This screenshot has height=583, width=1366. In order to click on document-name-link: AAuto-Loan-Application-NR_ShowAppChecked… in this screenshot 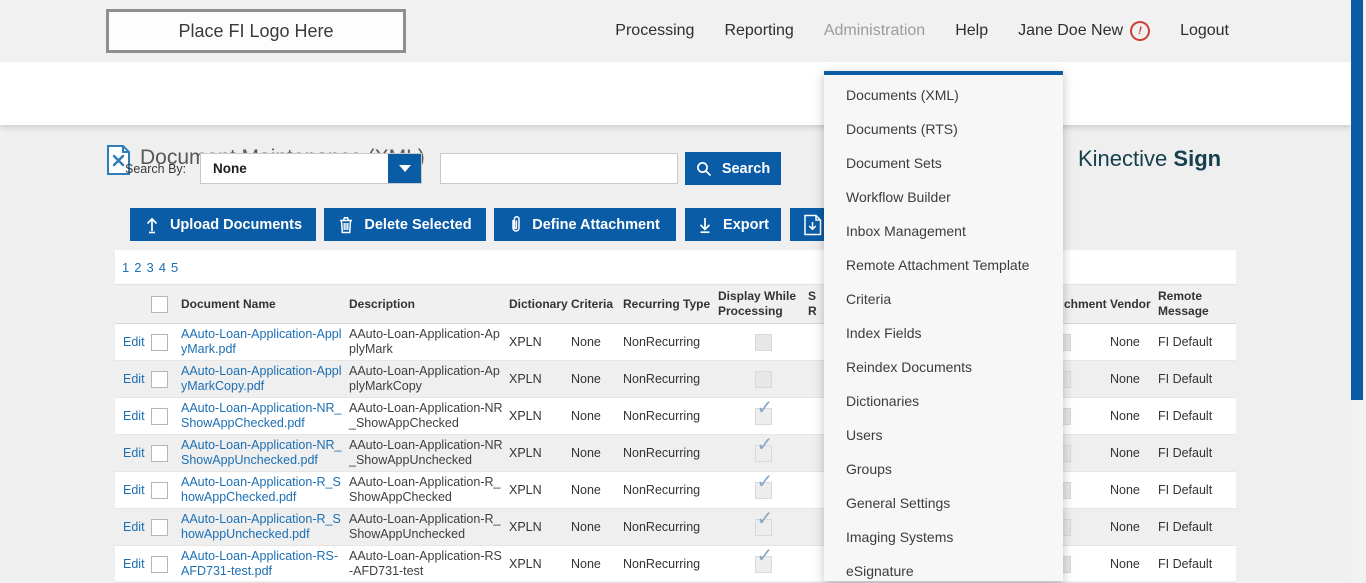, I will do `click(261, 415)`.